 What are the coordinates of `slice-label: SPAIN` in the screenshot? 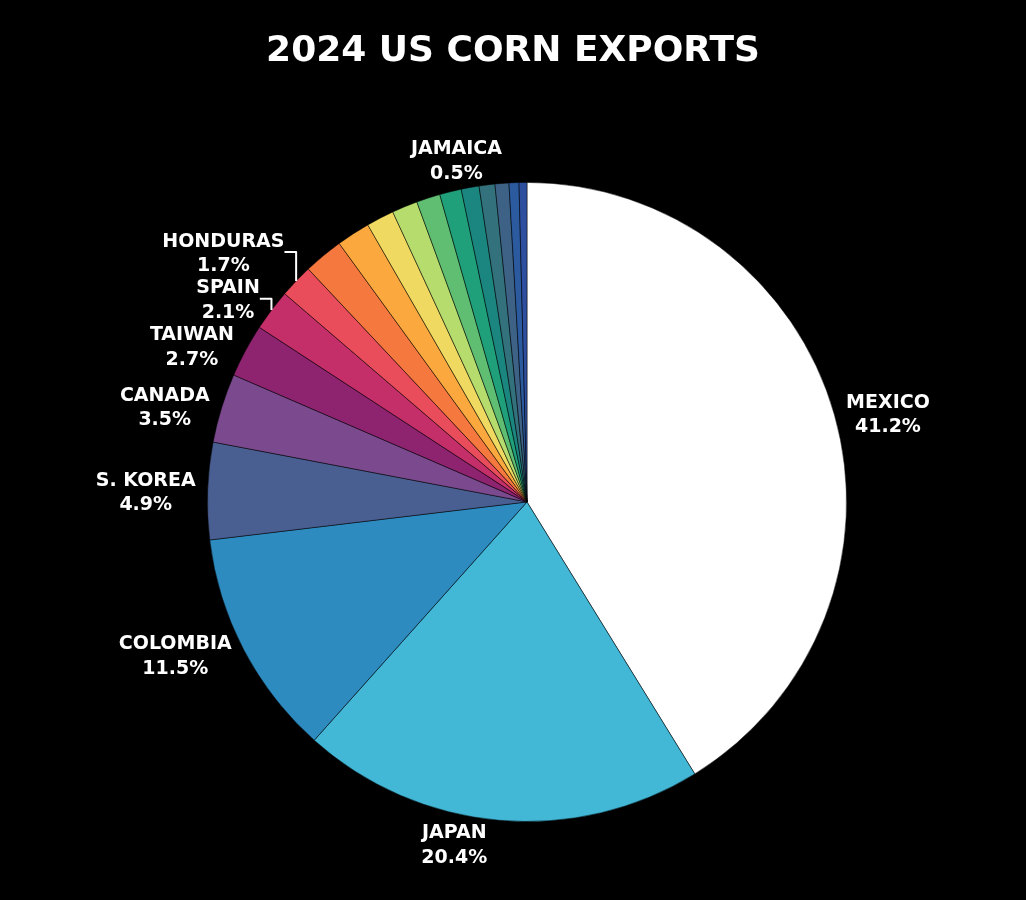 It's located at (228, 286).